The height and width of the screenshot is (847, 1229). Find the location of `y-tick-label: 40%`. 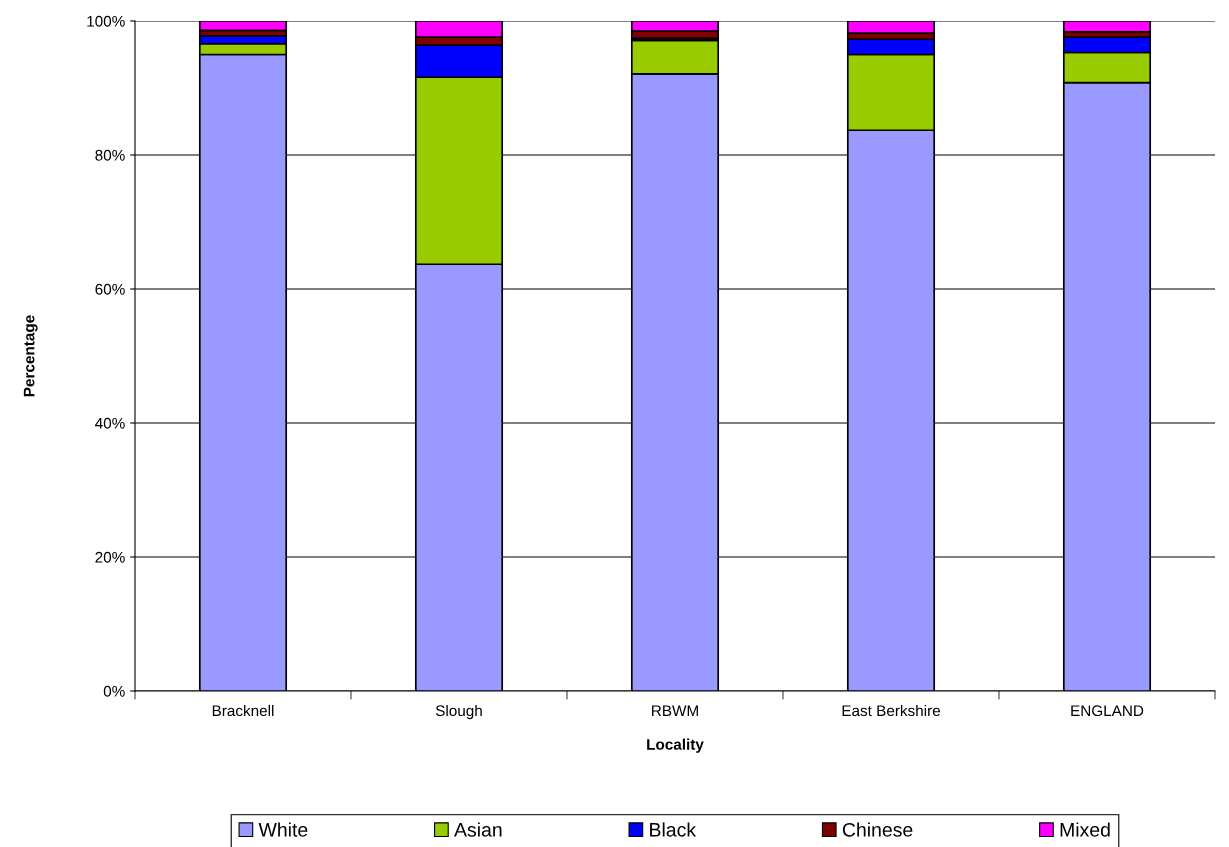

y-tick-label: 40% is located at coordinates (110, 423).